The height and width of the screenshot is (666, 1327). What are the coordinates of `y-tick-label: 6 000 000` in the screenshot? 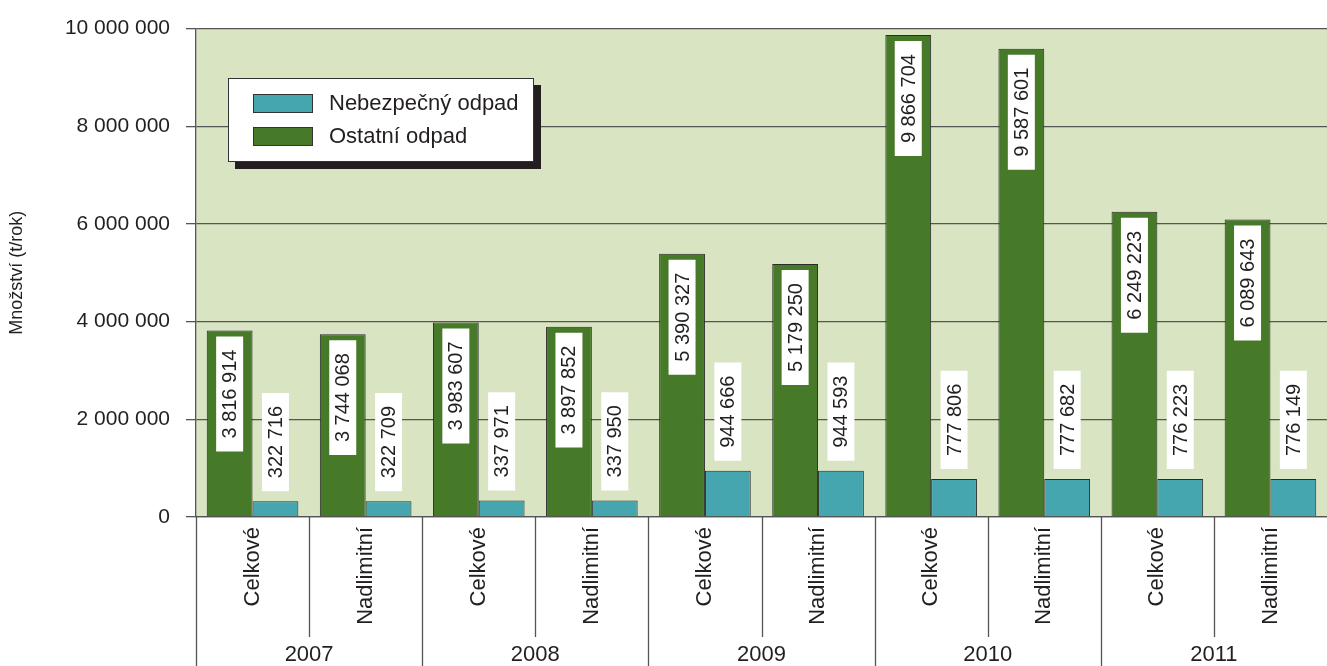 It's located at (123, 222).